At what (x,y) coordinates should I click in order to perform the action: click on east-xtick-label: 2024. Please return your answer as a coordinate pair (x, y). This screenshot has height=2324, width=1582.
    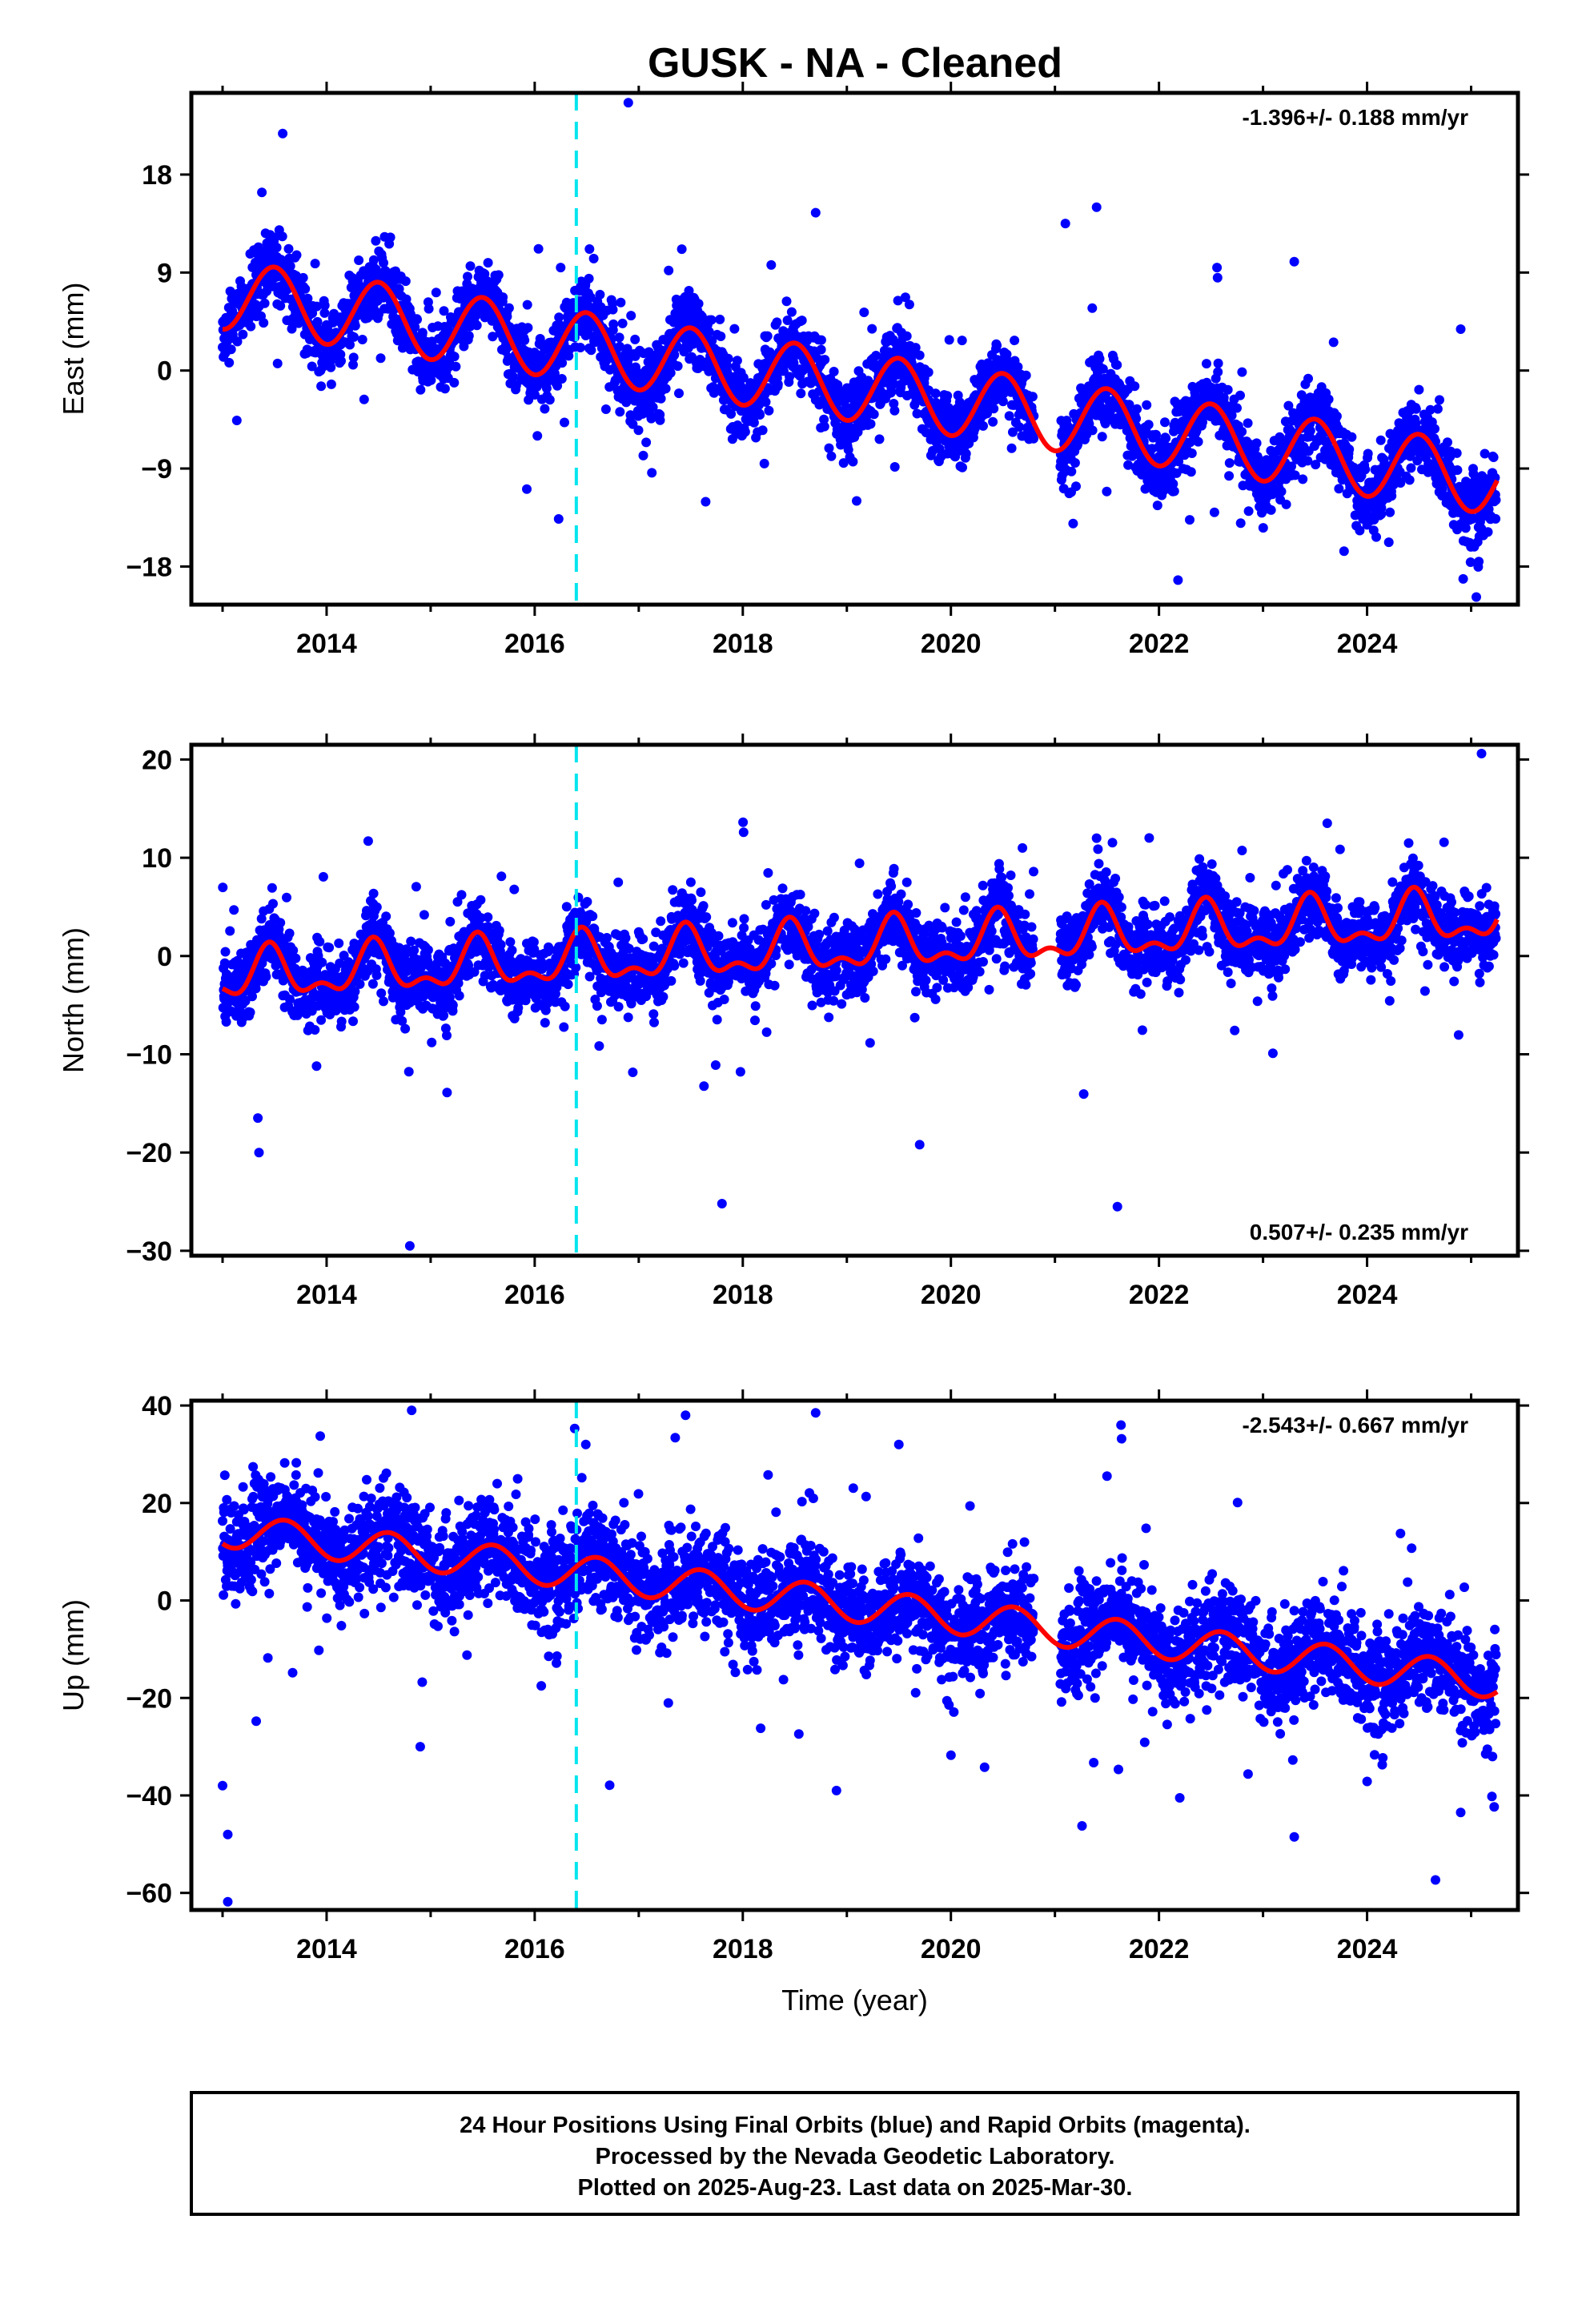
    Looking at the image, I should click on (1367, 644).